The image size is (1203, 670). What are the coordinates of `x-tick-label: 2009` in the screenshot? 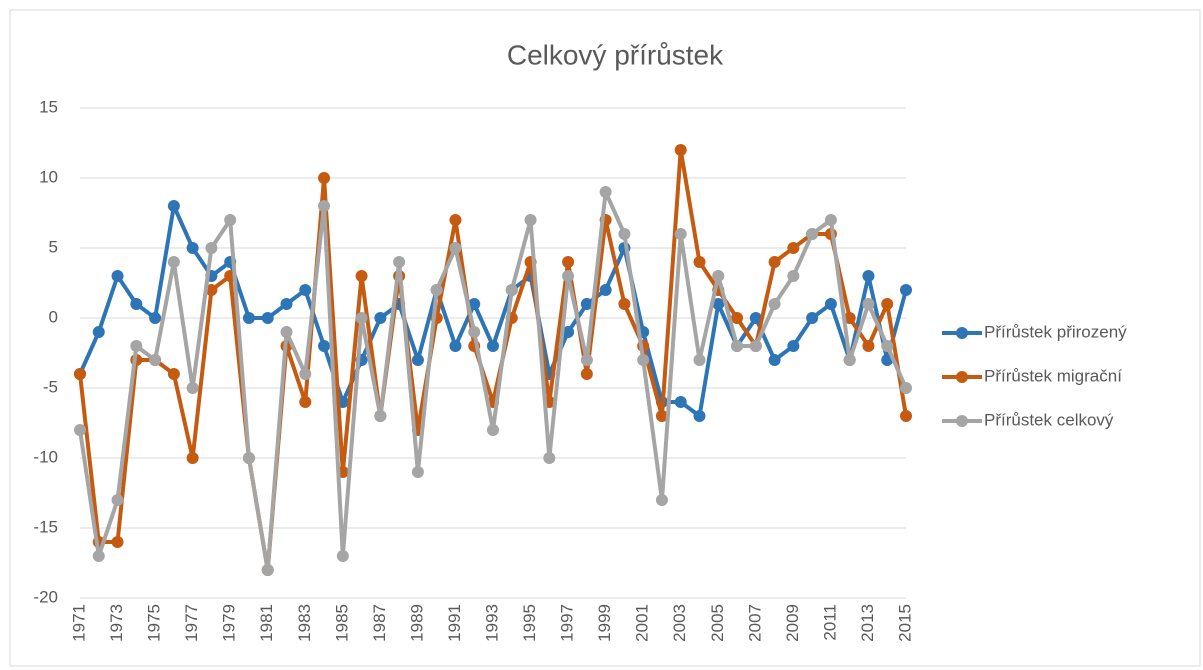 It's located at (792, 623).